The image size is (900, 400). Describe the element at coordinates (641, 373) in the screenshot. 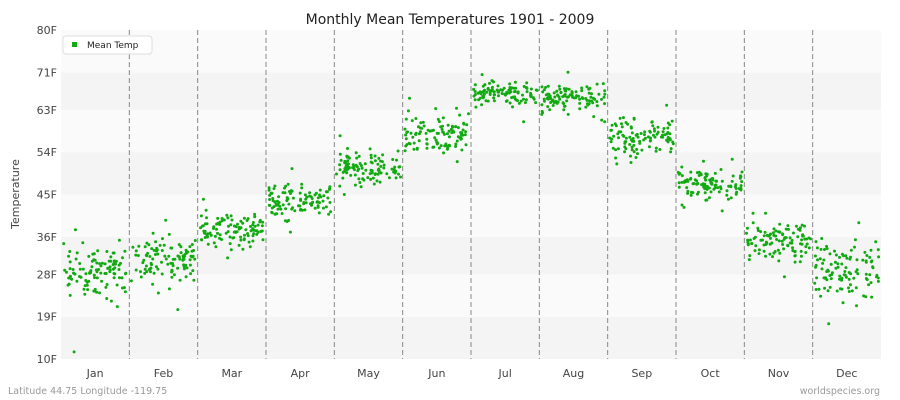

I see `x-tick-label: Sep` at that location.